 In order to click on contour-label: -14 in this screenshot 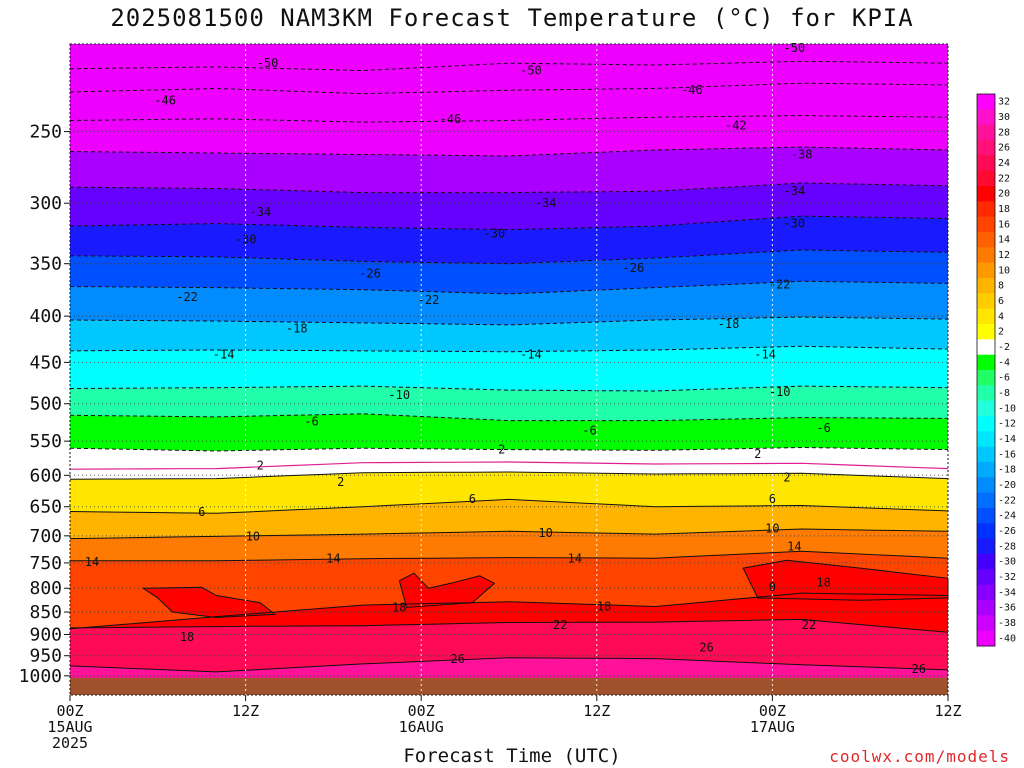, I will do `click(224, 354)`.